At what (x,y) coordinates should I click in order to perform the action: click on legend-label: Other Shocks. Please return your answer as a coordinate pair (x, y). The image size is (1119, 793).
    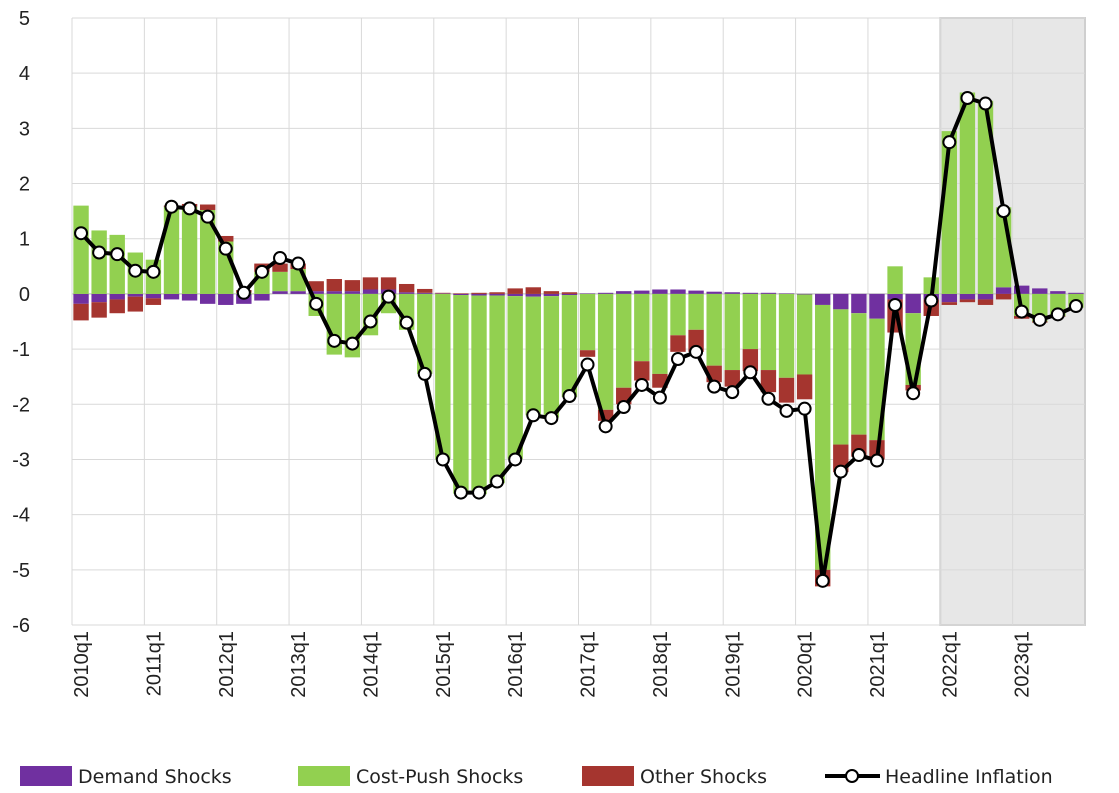
    Looking at the image, I should click on (703, 777).